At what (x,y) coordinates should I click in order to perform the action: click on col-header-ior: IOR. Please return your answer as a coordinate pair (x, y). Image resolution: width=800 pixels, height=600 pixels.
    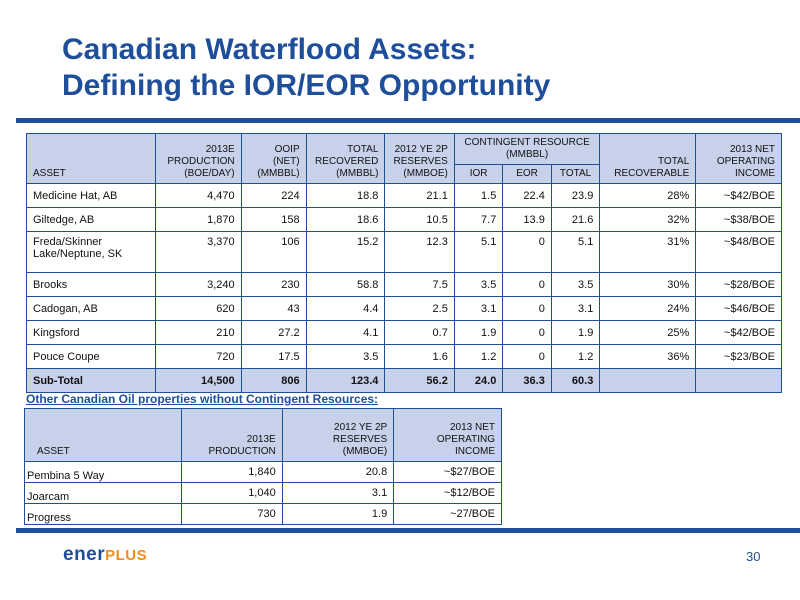
    Looking at the image, I should click on (478, 174).